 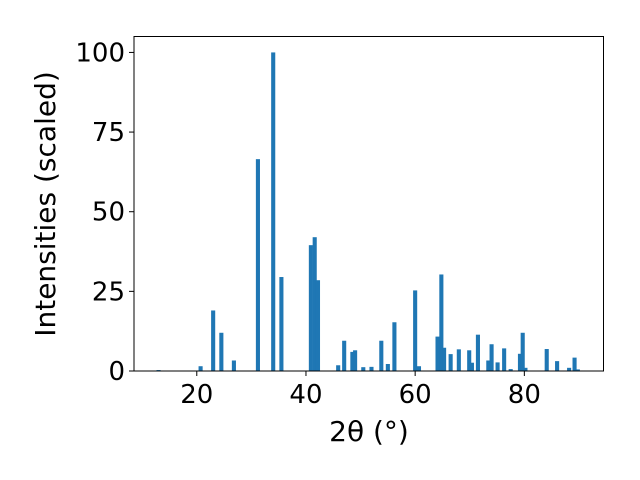 I want to click on y-tick-label: 100, so click(x=100, y=53).